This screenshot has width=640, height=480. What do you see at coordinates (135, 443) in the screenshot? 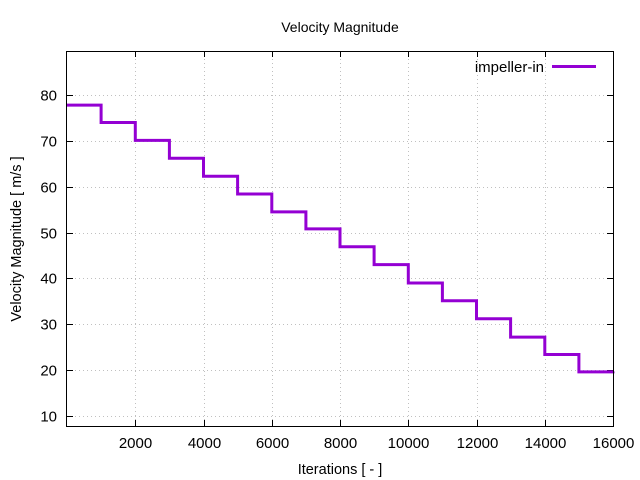
I see `x-tick-label: 2000` at bounding box center [135, 443].